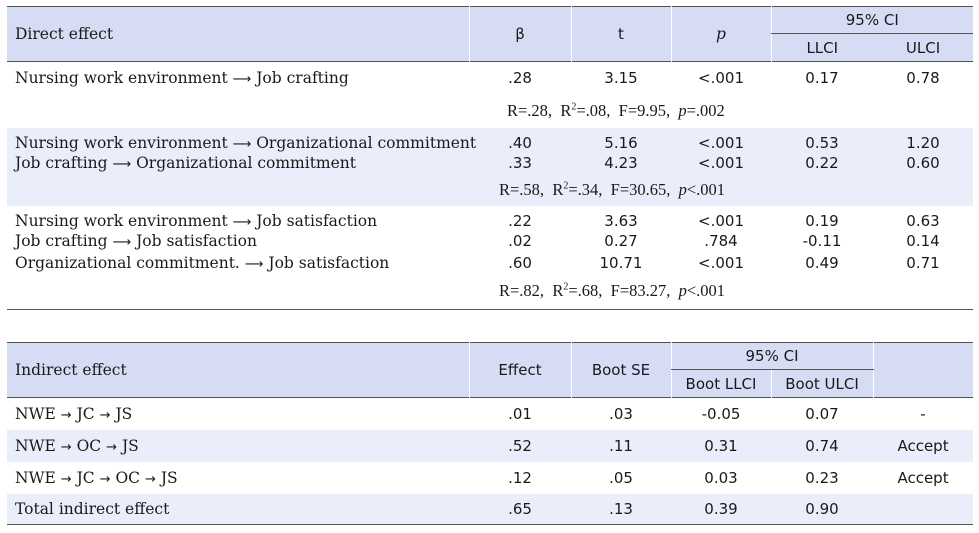  Describe the element at coordinates (620, 34) in the screenshot. I see `t-header: t` at that location.